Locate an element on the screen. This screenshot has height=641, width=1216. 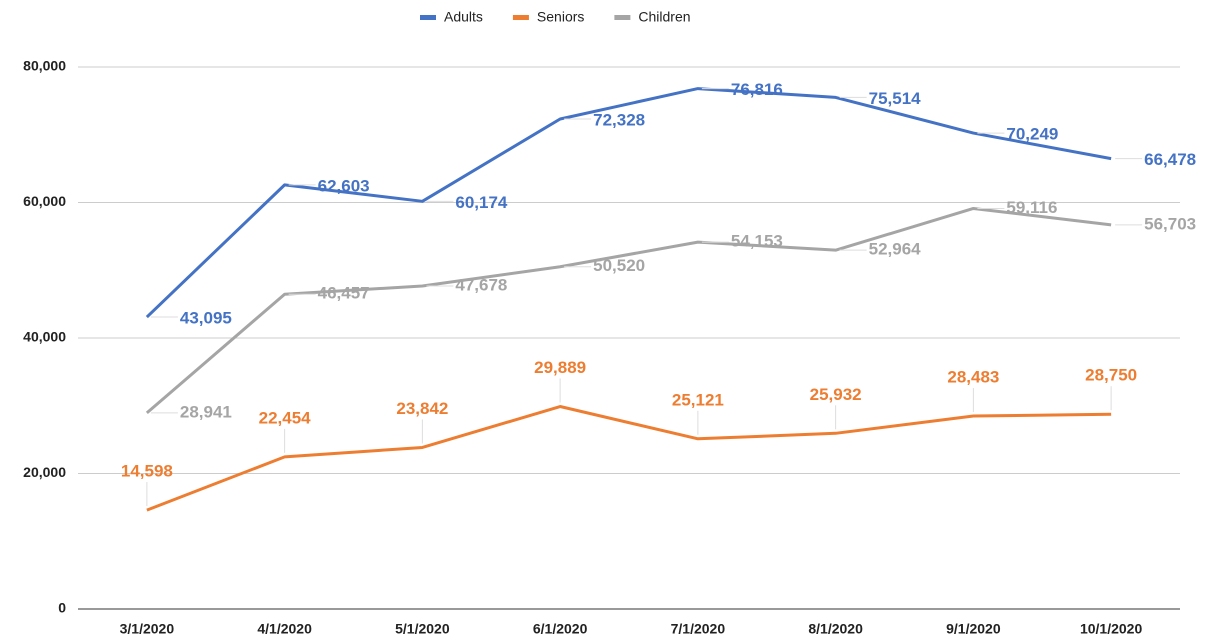
data-label: 43,095 is located at coordinates (206, 318).